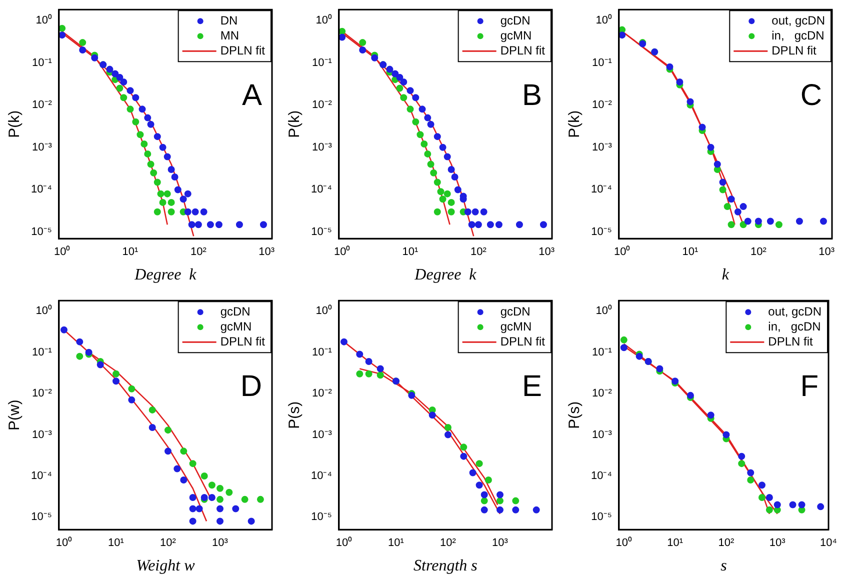 The image size is (841, 583). Describe the element at coordinates (723, 566) in the screenshot. I see `x-axis-title: s` at that location.